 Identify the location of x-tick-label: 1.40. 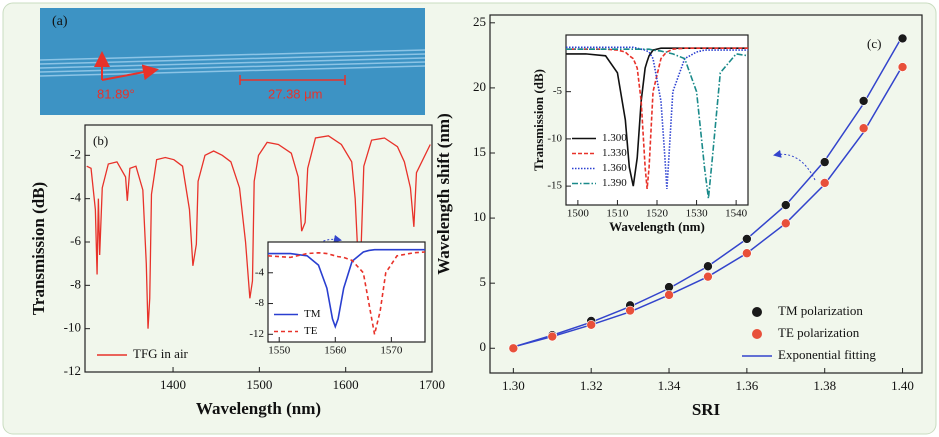
(902, 385).